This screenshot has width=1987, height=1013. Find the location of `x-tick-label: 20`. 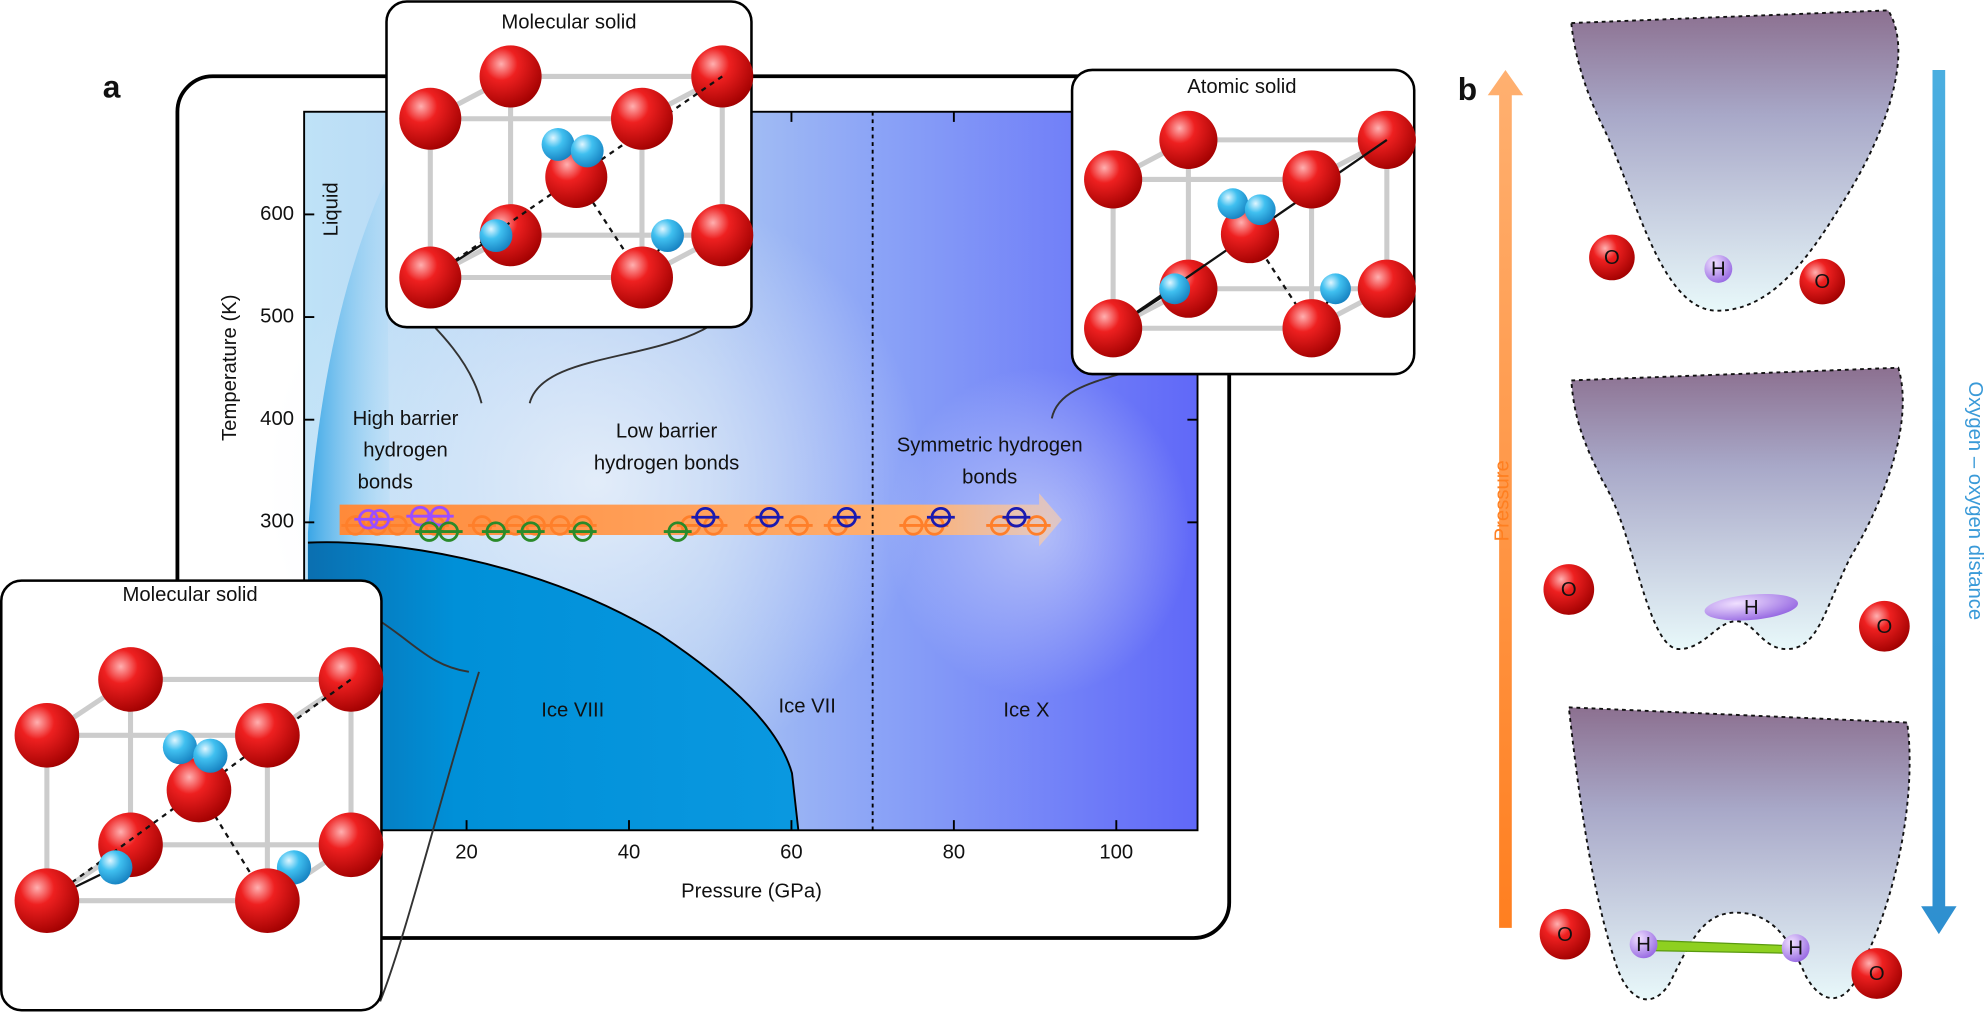

x-tick-label: 20 is located at coordinates (466, 852).